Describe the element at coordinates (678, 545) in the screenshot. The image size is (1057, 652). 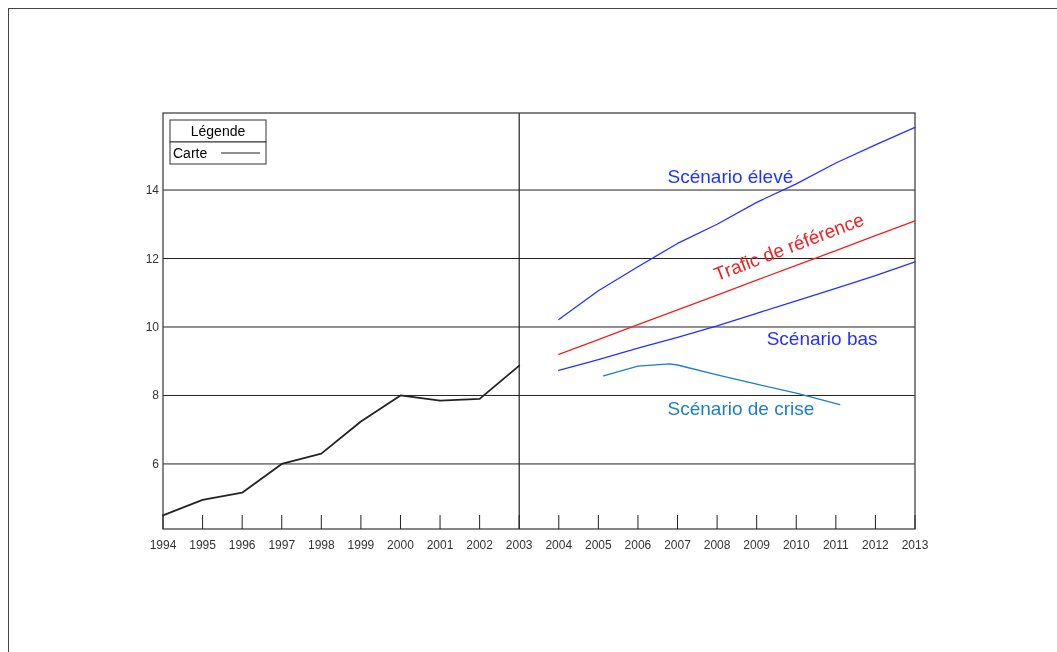
I see `x-tick-label: 2007` at that location.